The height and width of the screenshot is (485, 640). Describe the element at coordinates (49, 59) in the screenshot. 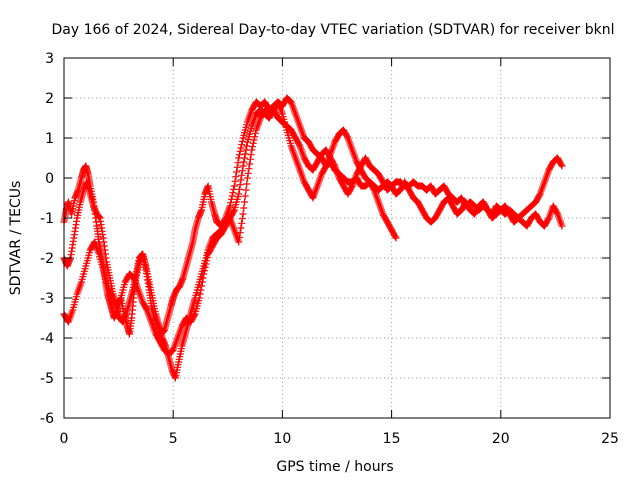

I see `y-tick-label: 3` at that location.